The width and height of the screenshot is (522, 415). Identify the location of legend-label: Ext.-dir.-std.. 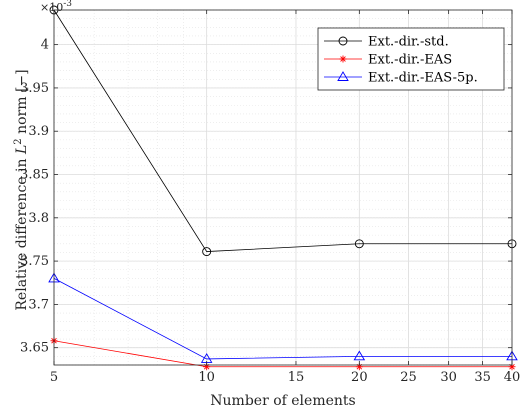
(408, 42).